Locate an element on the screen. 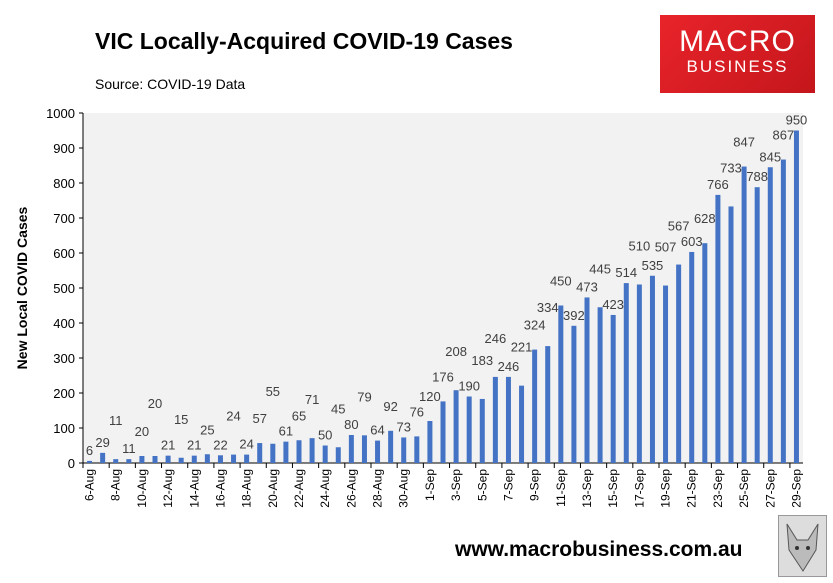  x-tick-label: 23-Sep is located at coordinates (718, 488).